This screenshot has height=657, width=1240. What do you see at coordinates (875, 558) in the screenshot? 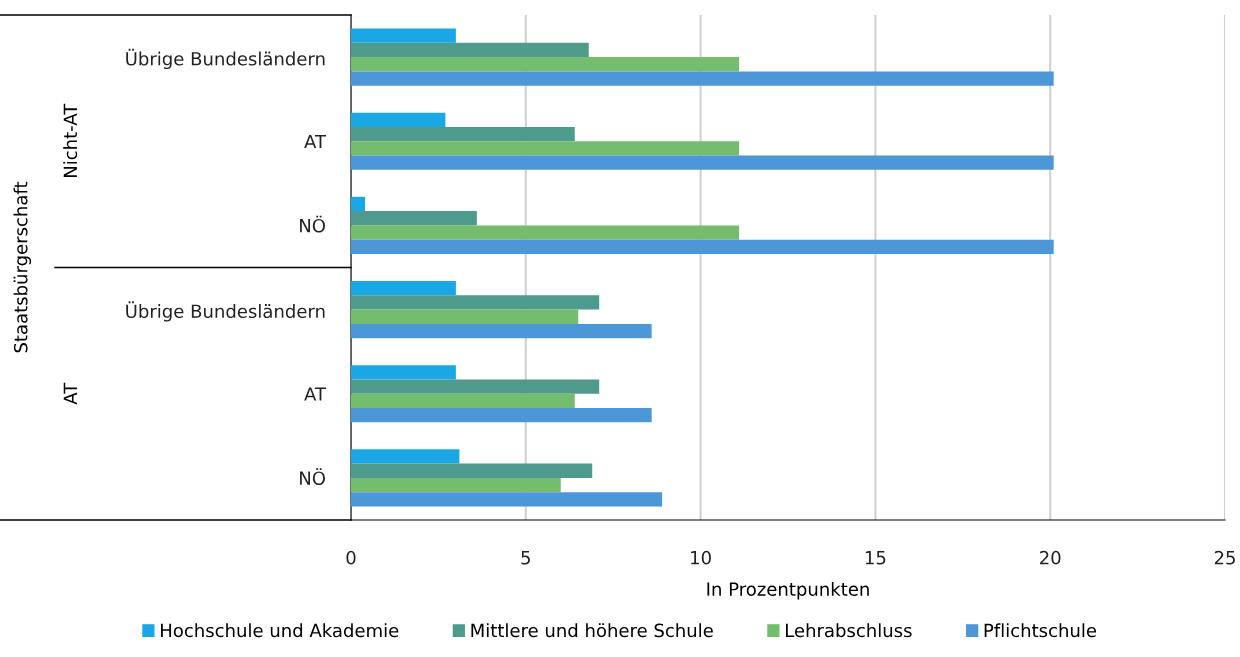
I see `x-tick-label: 15` at bounding box center [875, 558].